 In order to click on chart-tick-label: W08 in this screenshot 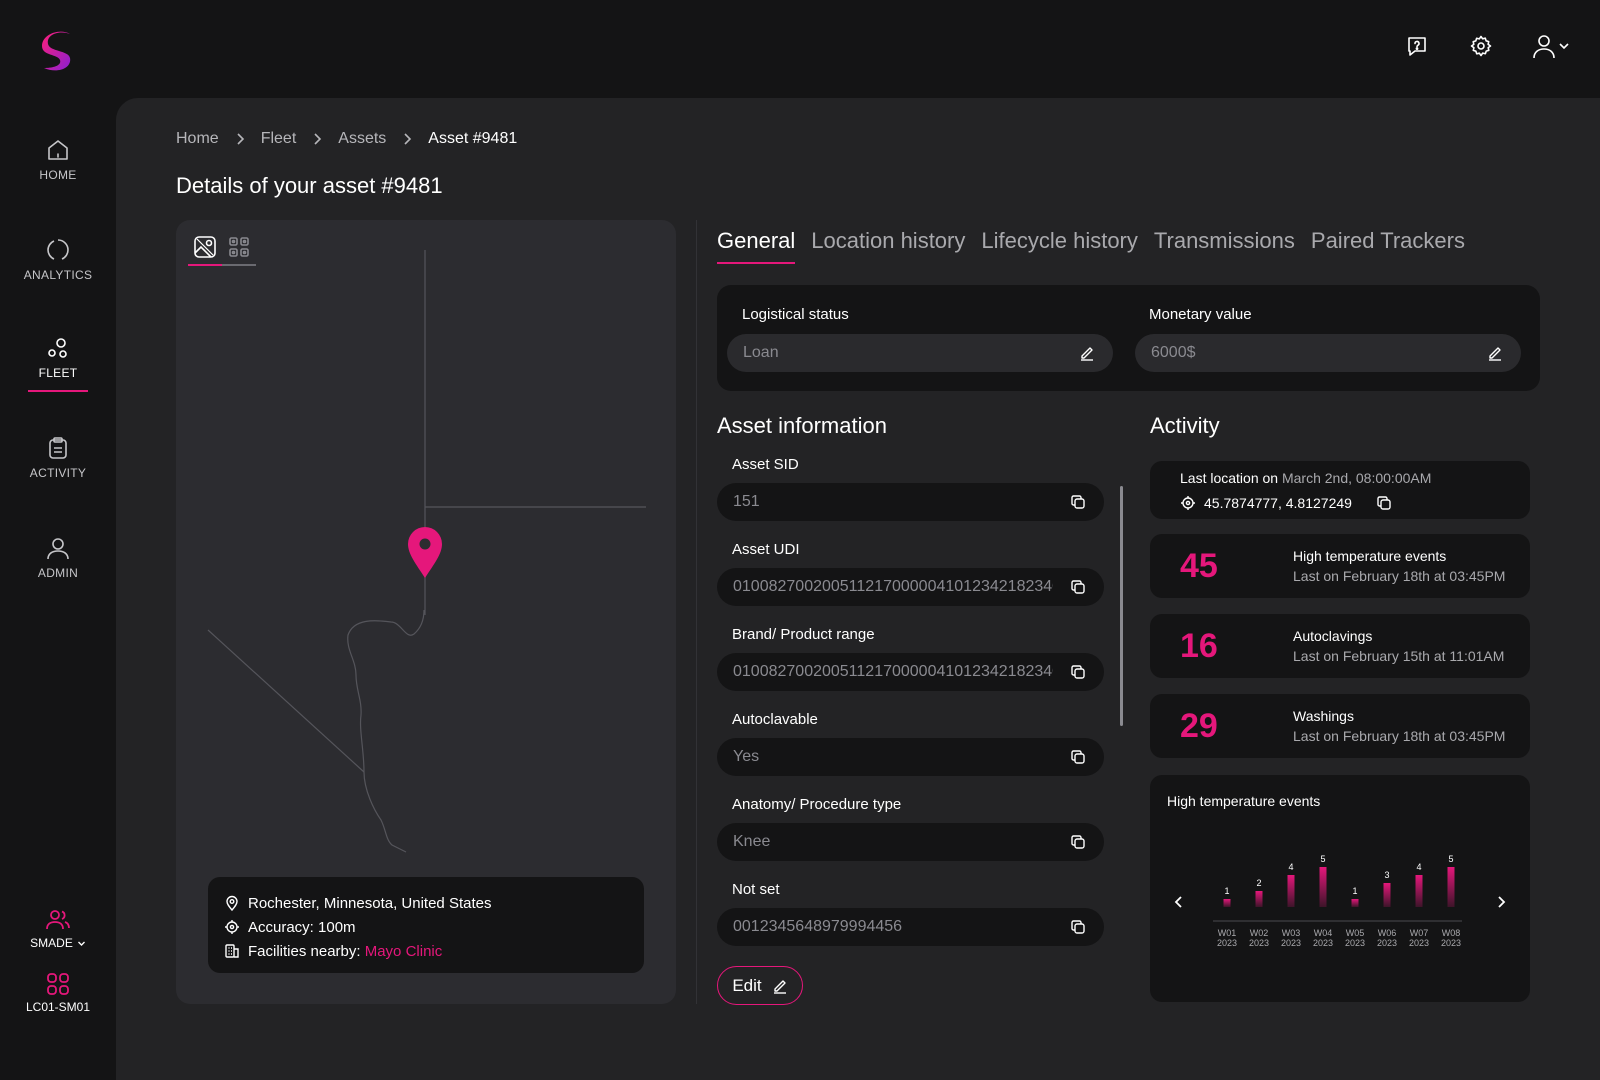, I will do `click(1451, 933)`.